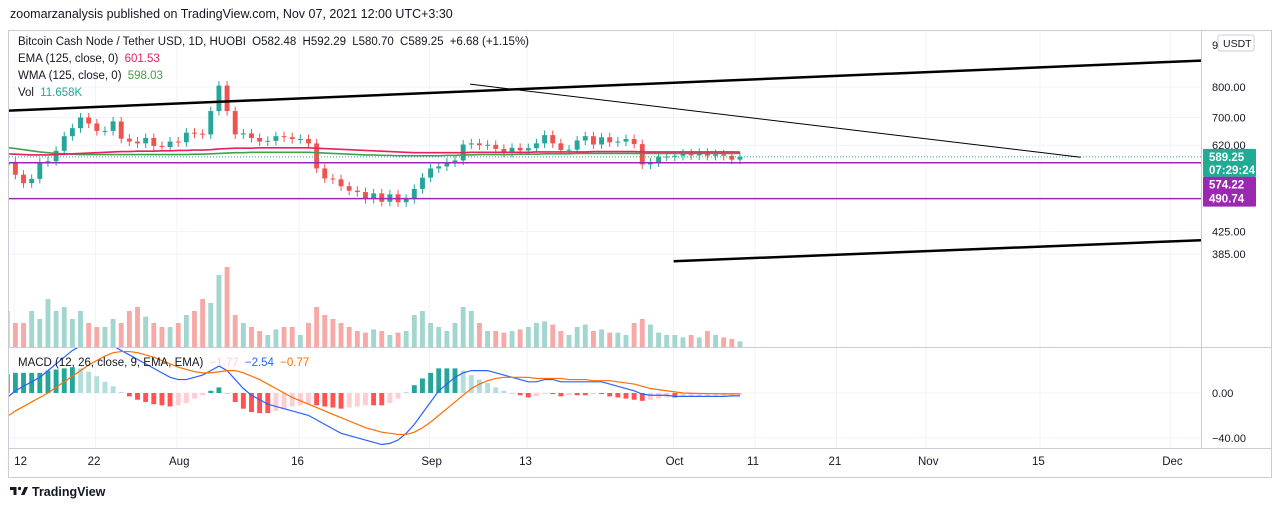 This screenshot has height=509, width=1280. Describe the element at coordinates (598, 462) in the screenshot. I see `time-axis: 12 22 Aug 16 Sep 13 Oct 11 21 Nov 15 Dec` at that location.